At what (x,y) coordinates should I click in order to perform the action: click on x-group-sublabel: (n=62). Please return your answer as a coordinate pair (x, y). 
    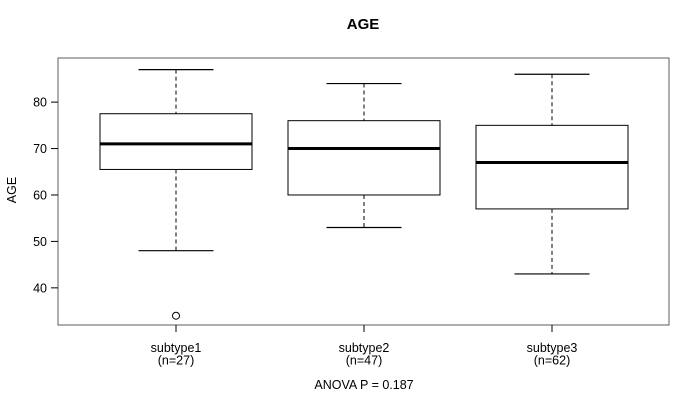
    Looking at the image, I should click on (552, 361).